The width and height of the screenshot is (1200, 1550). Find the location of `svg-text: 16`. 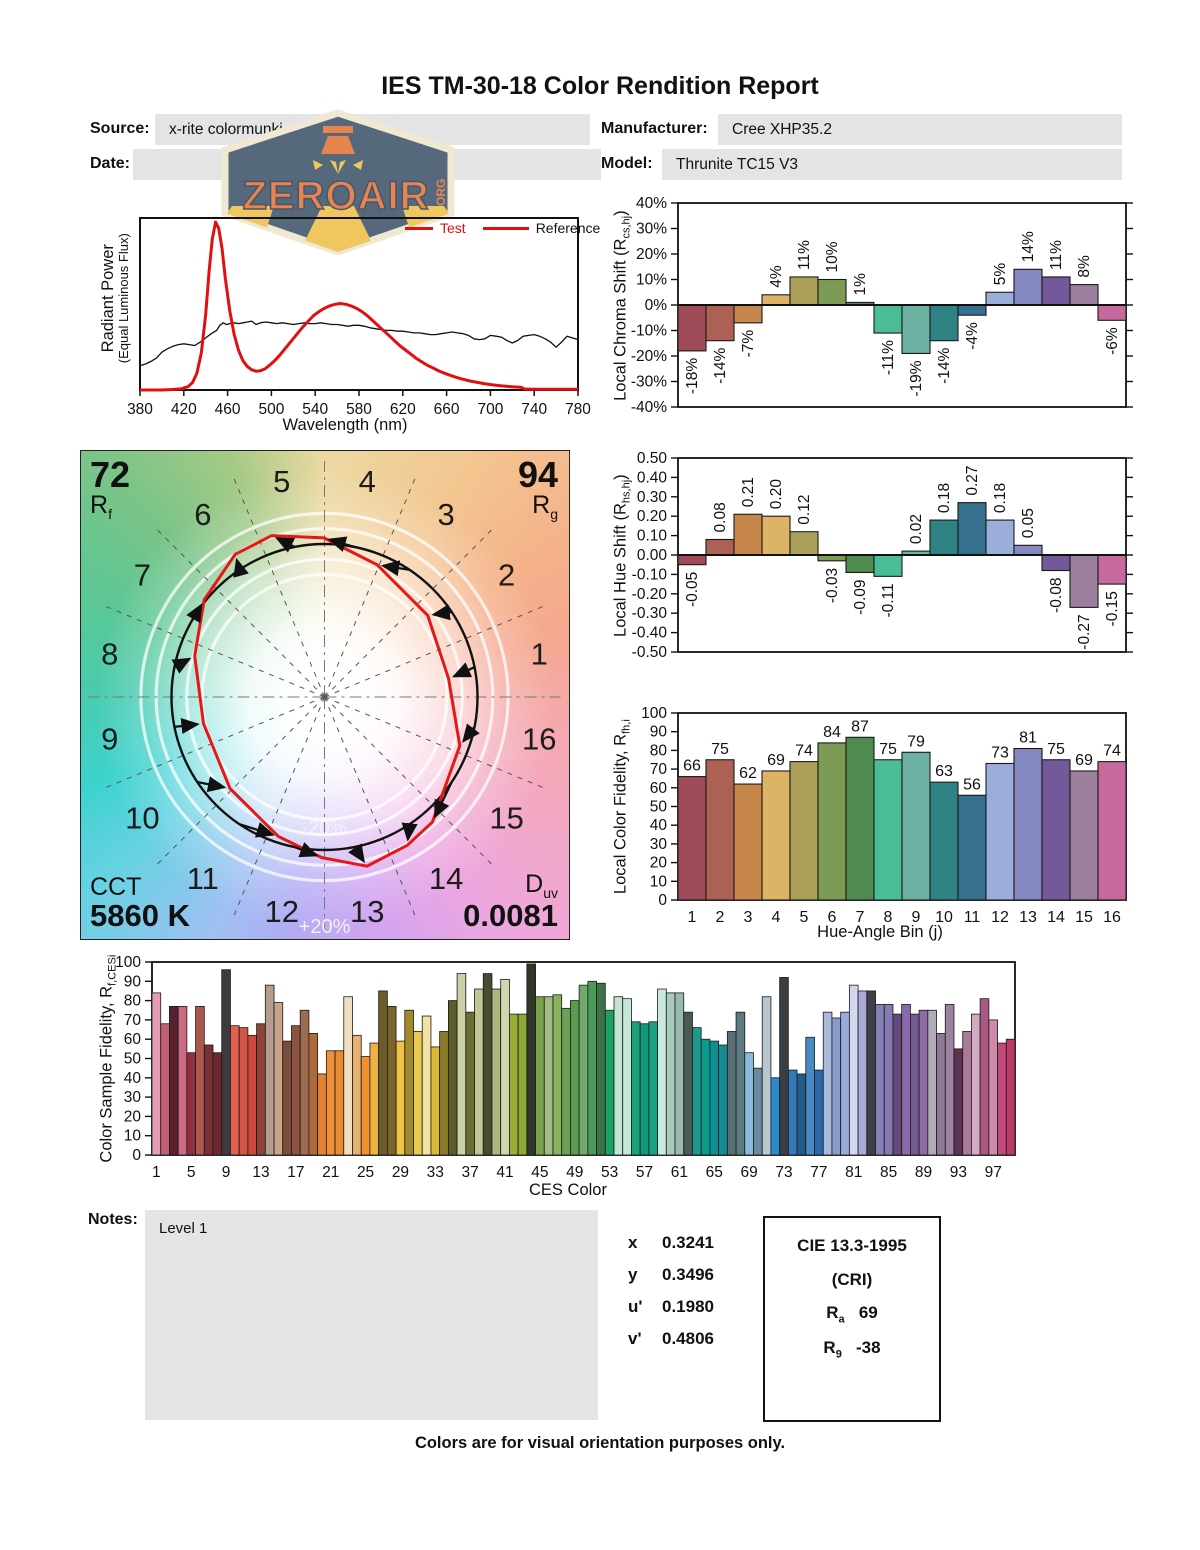

svg-text: 16 is located at coordinates (539, 739).